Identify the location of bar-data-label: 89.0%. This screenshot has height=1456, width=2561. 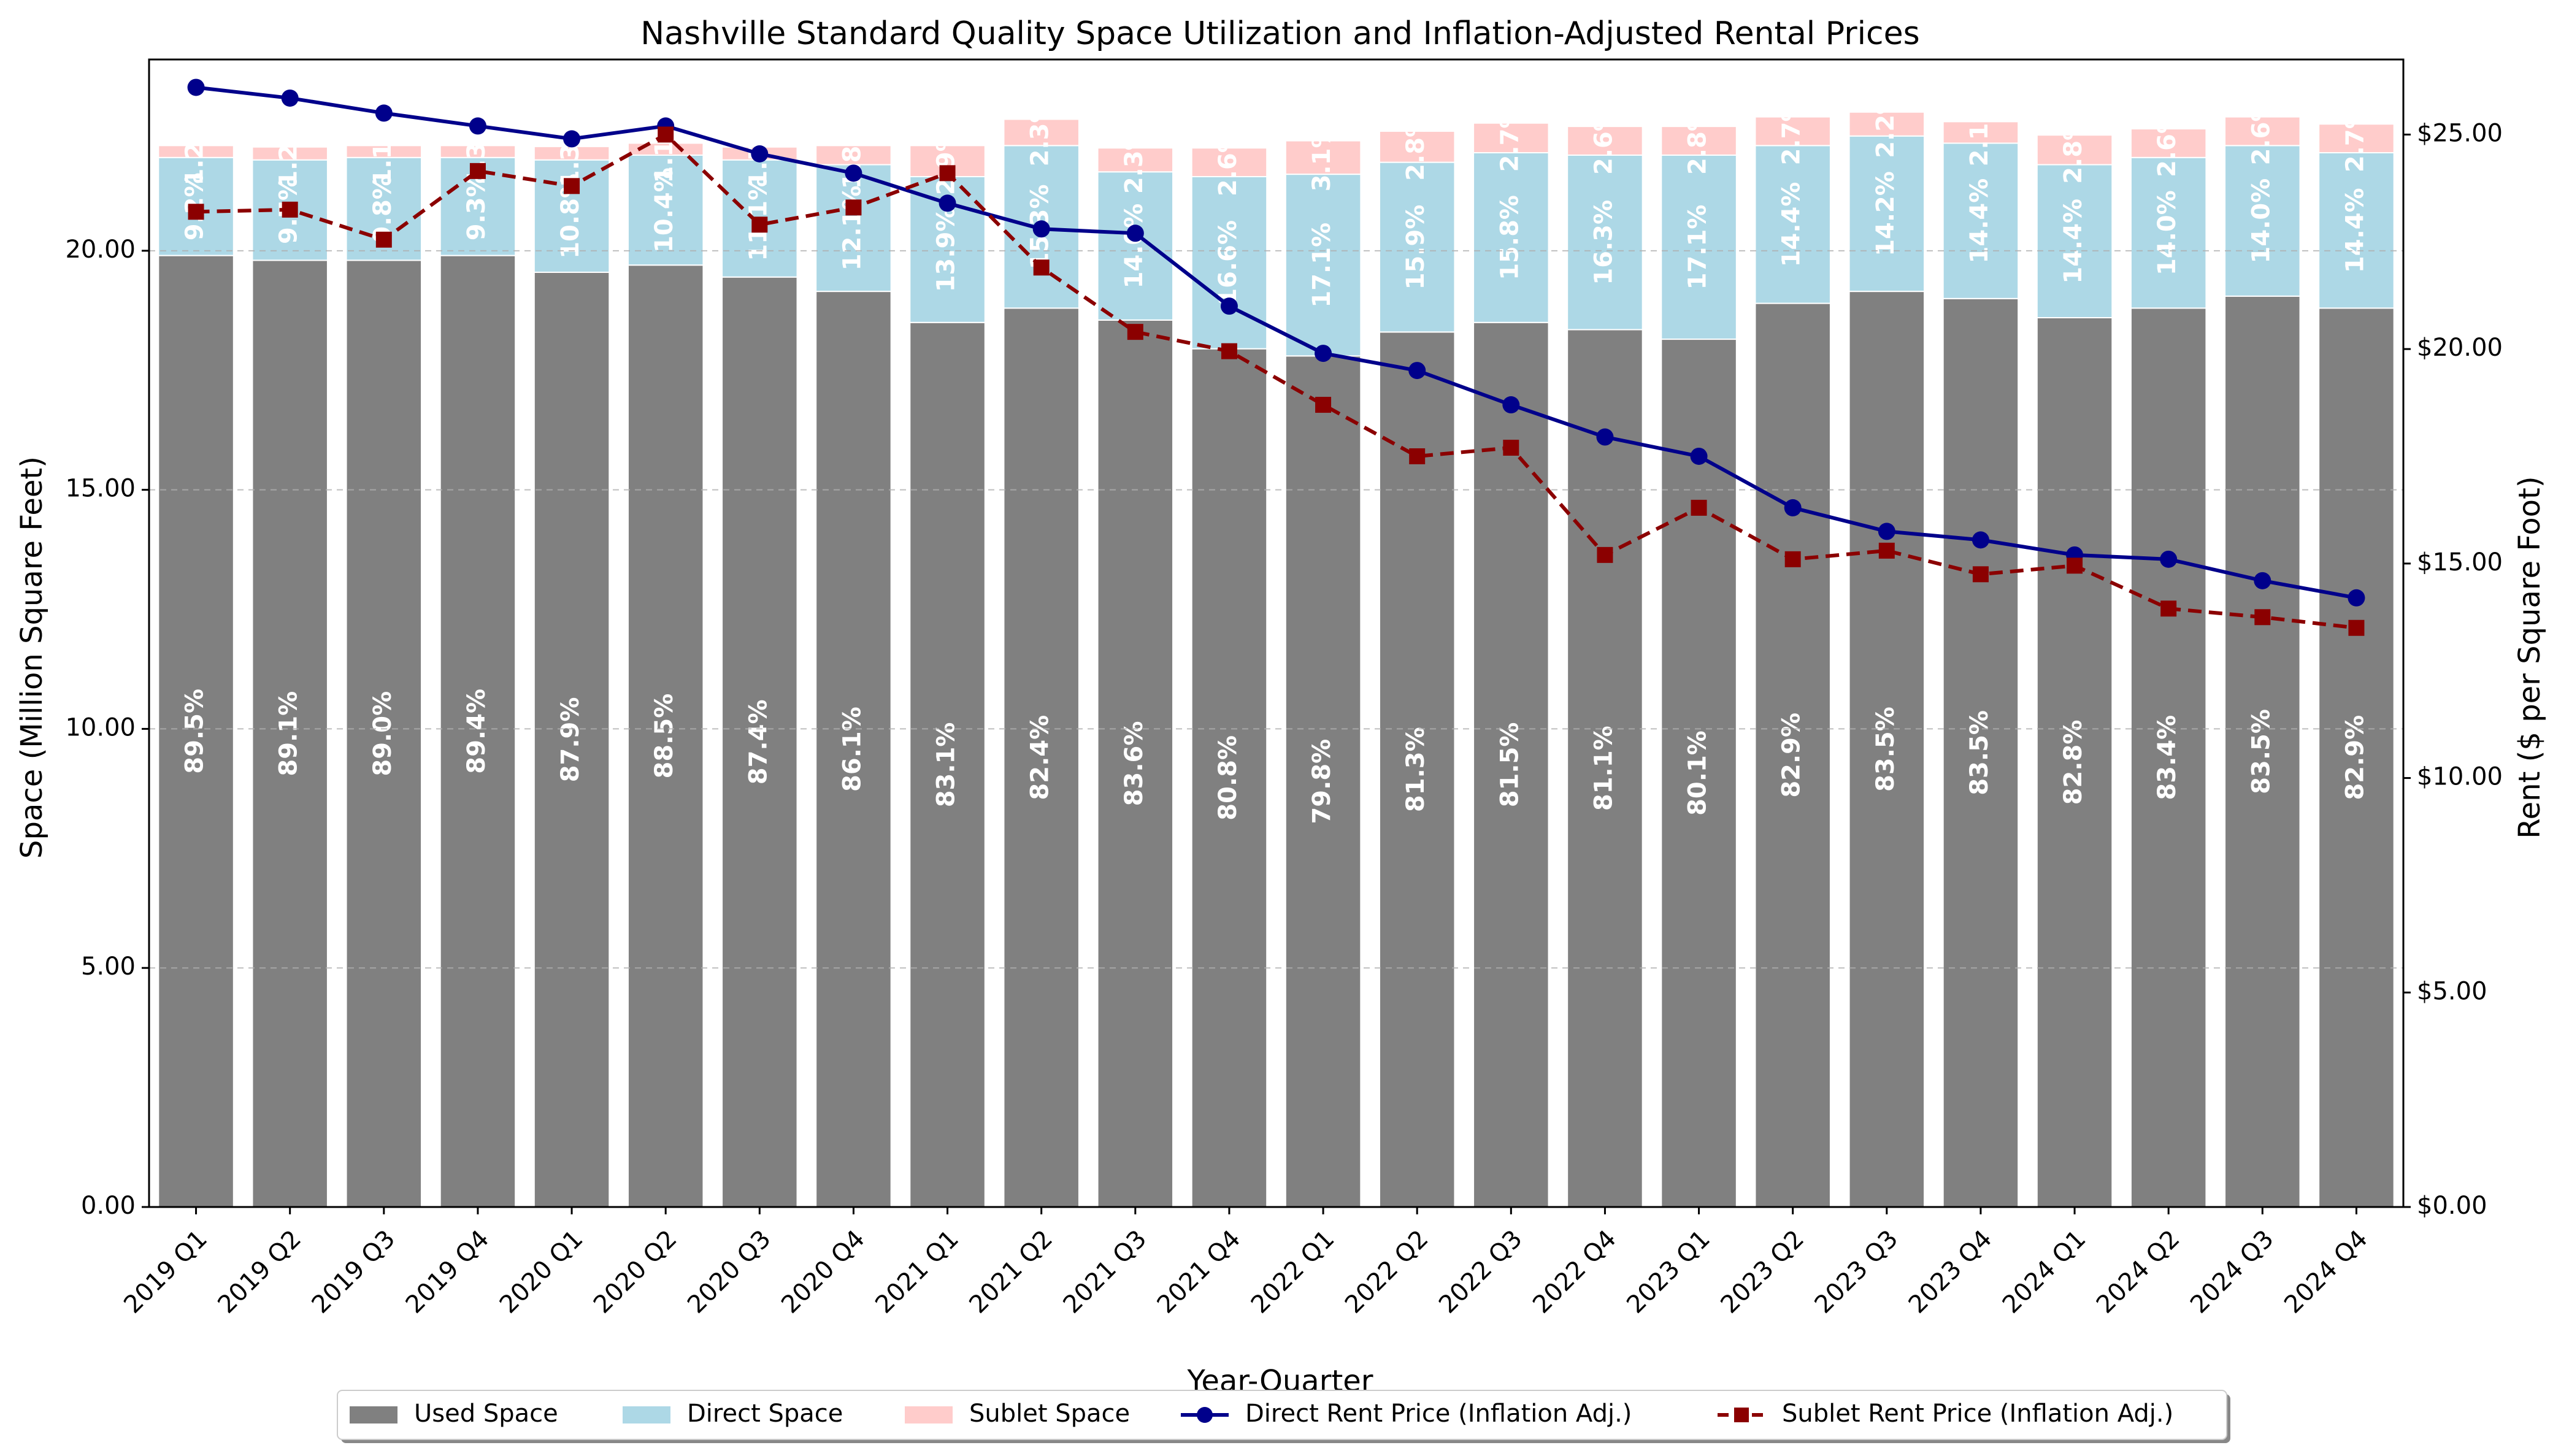
(383, 733).